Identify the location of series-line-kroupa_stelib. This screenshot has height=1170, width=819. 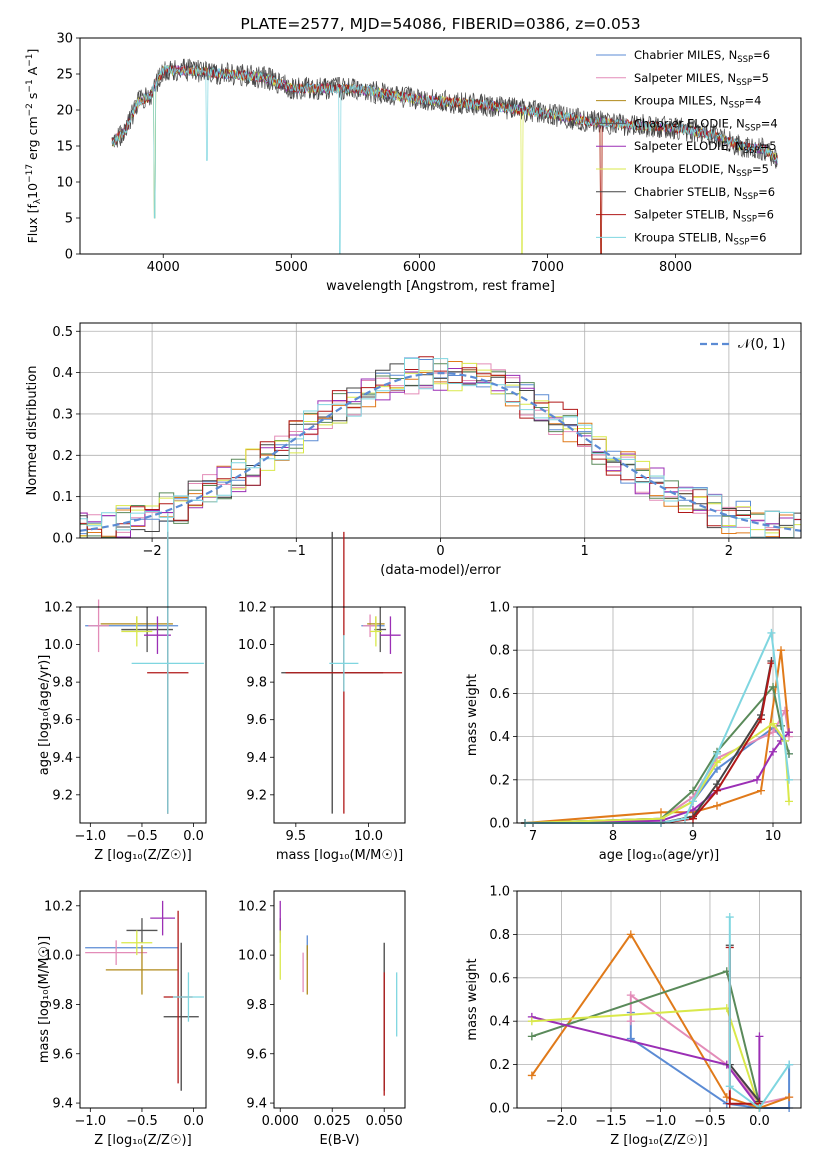
(759, 1013).